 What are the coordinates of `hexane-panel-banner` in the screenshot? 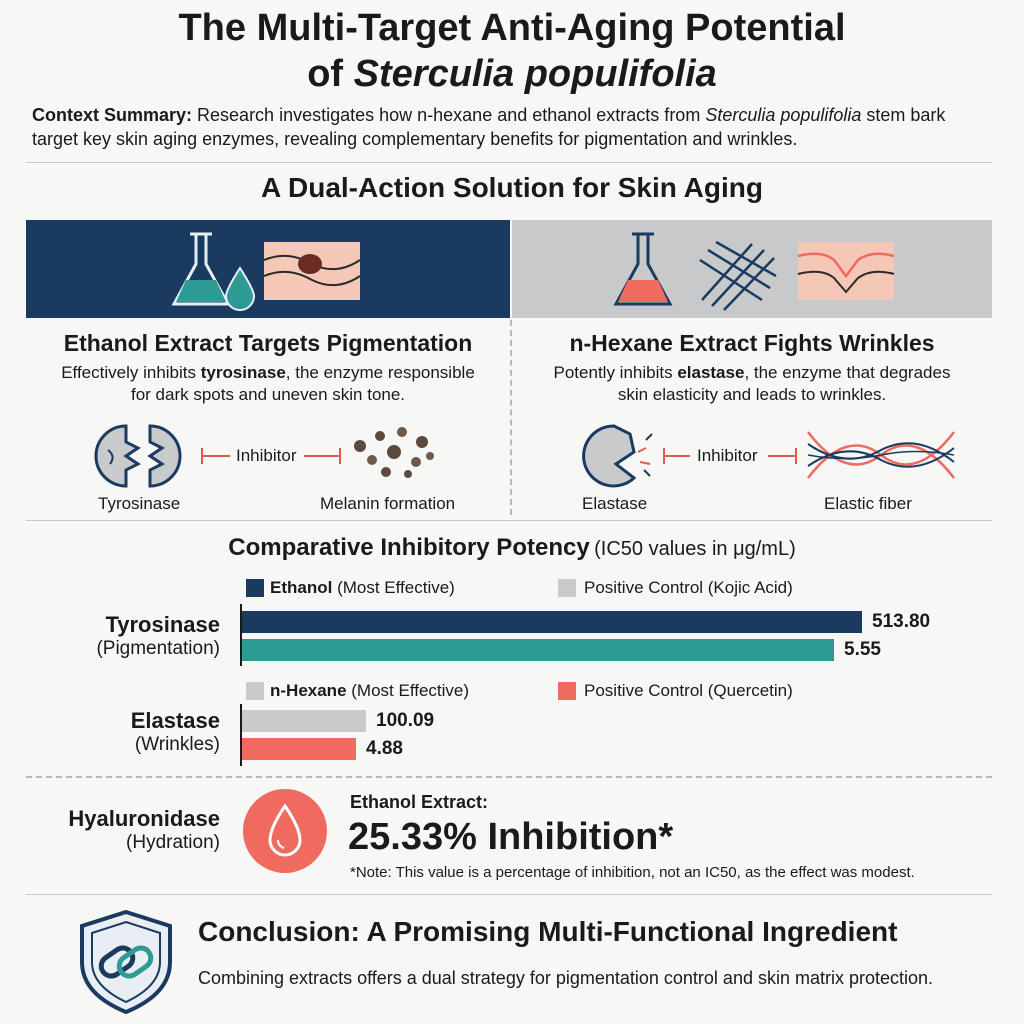 It's located at (752, 269).